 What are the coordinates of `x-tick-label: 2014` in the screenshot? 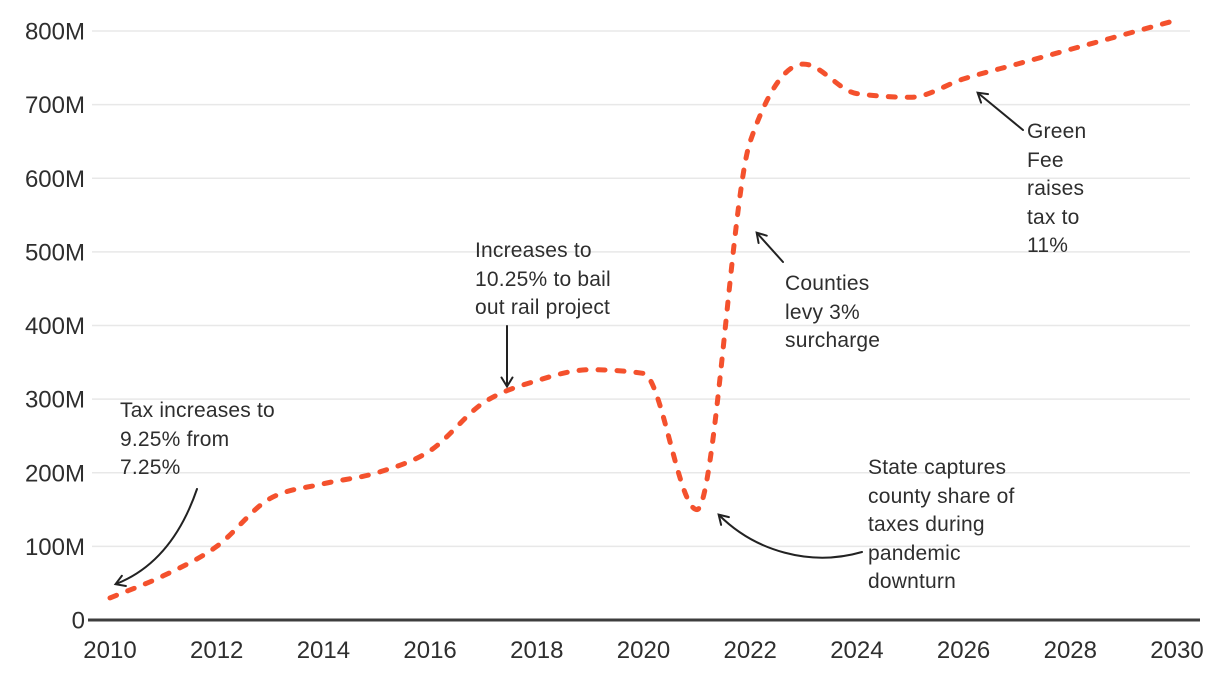 It's located at (323, 650).